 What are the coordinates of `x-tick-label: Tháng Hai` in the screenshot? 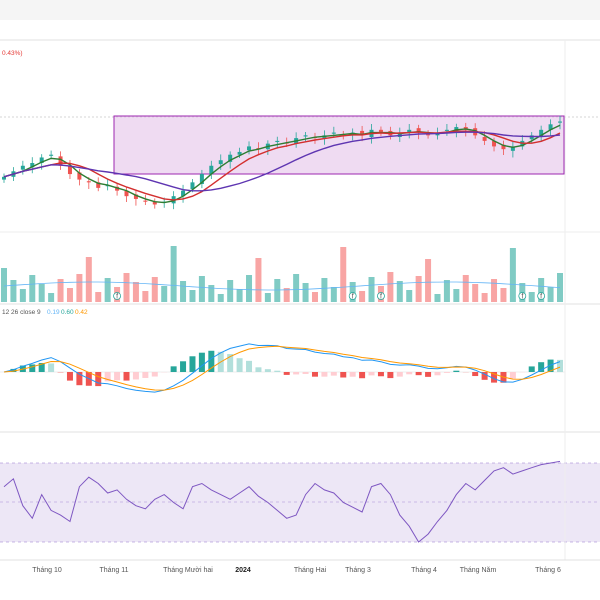 It's located at (310, 570).